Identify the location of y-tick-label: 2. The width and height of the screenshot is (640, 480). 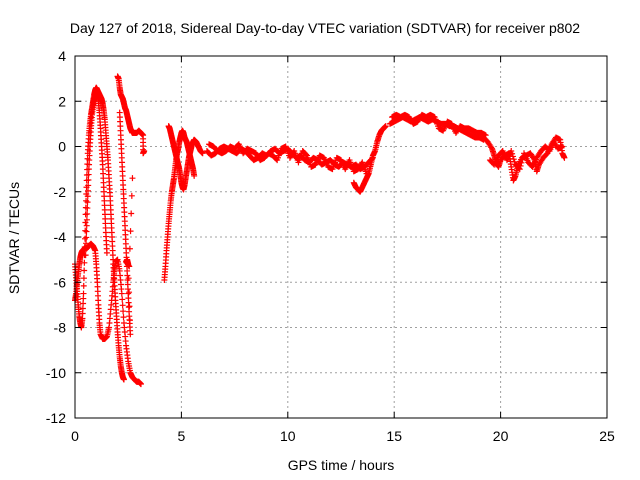
(62, 101).